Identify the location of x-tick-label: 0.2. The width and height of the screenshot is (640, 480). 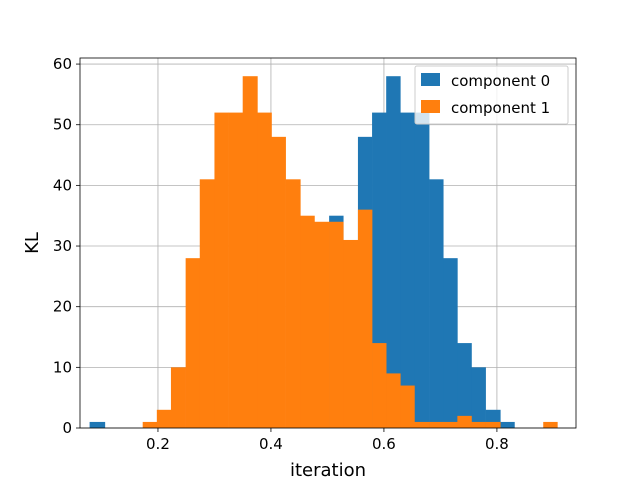
(158, 444).